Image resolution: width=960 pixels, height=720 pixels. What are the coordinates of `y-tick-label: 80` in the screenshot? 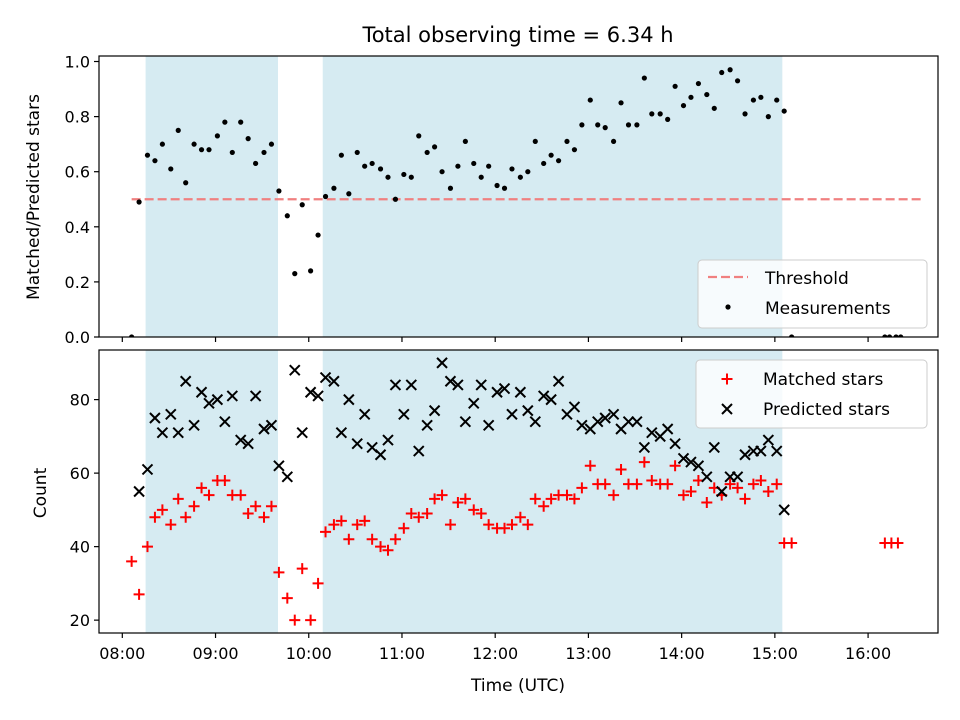 It's located at (80, 400).